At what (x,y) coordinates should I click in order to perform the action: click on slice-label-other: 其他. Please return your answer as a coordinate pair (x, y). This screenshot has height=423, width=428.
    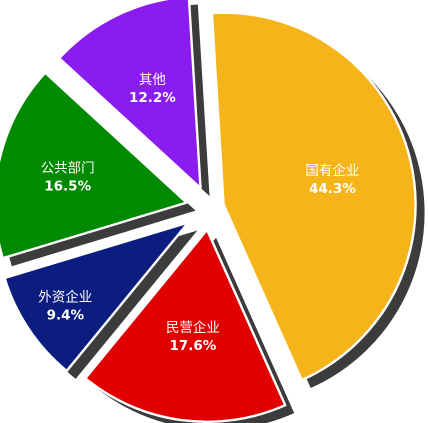
    Looking at the image, I should click on (152, 80).